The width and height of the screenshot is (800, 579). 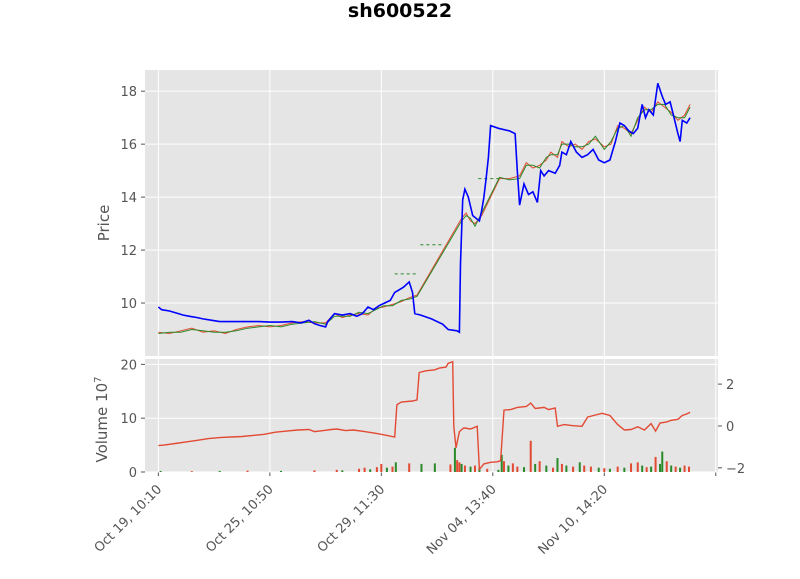 I want to click on volume-tick-label-1: 10, so click(x=128, y=419).